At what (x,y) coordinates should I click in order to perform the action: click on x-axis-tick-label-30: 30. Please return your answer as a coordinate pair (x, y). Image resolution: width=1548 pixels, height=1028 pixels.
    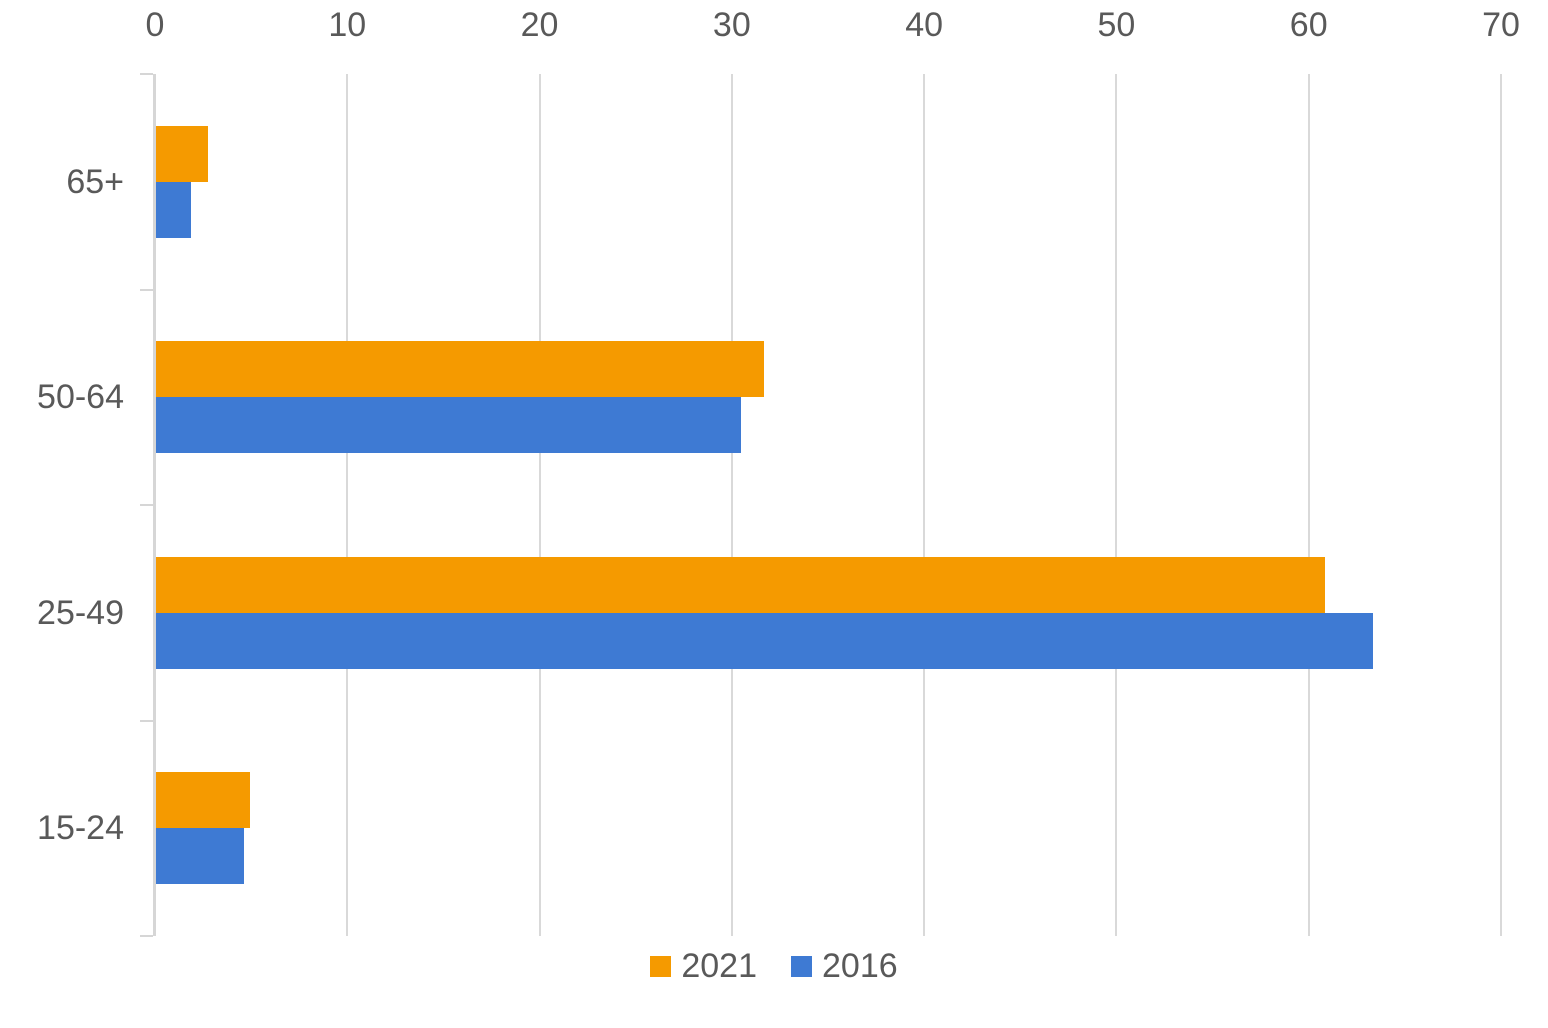
    Looking at the image, I should click on (731, 25).